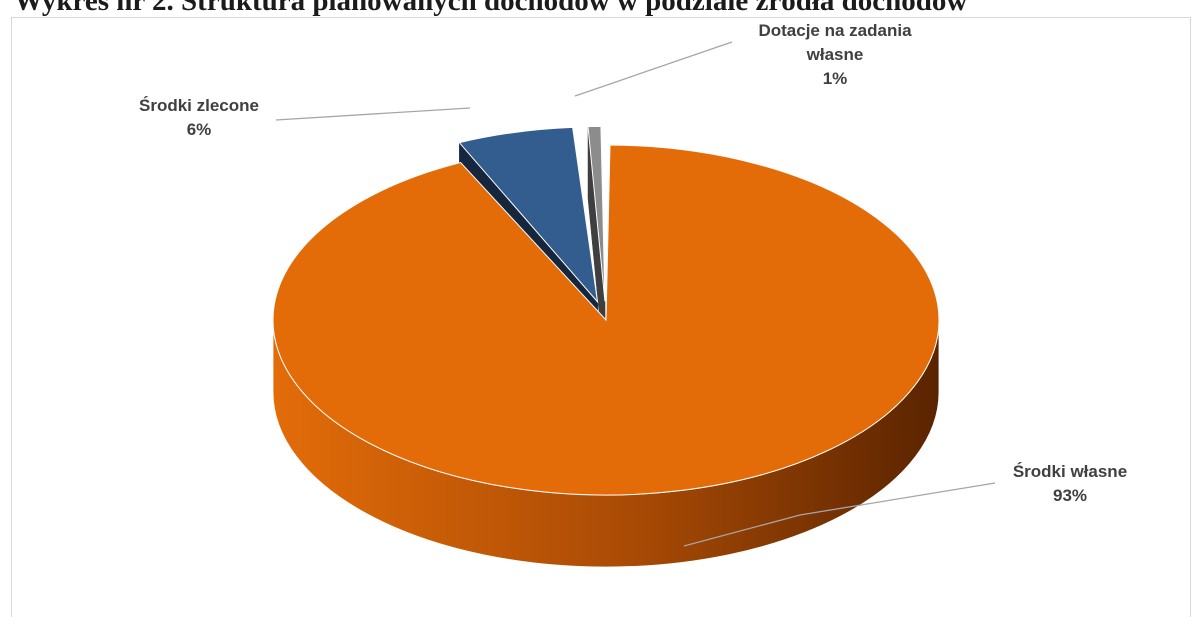  Describe the element at coordinates (835, 30) in the screenshot. I see `data-label-name-dotacje-na-zadania-w-asne: Dotacje na zadania` at that location.